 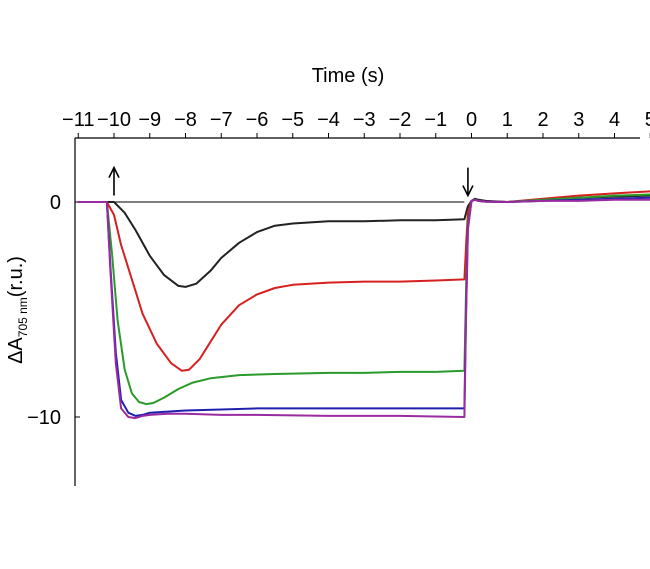 I want to click on x-tick-label: 2, so click(x=542, y=120).